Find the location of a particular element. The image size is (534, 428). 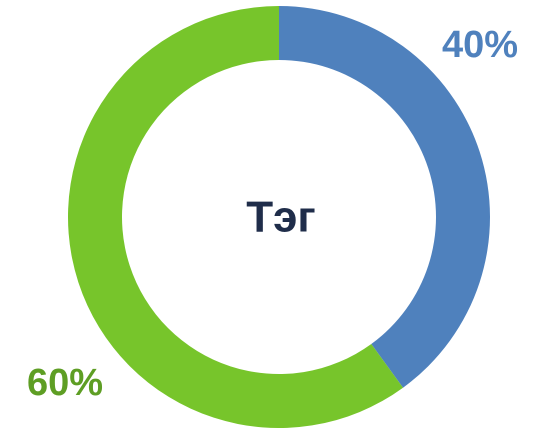

center-label: Тэг is located at coordinates (281, 217).